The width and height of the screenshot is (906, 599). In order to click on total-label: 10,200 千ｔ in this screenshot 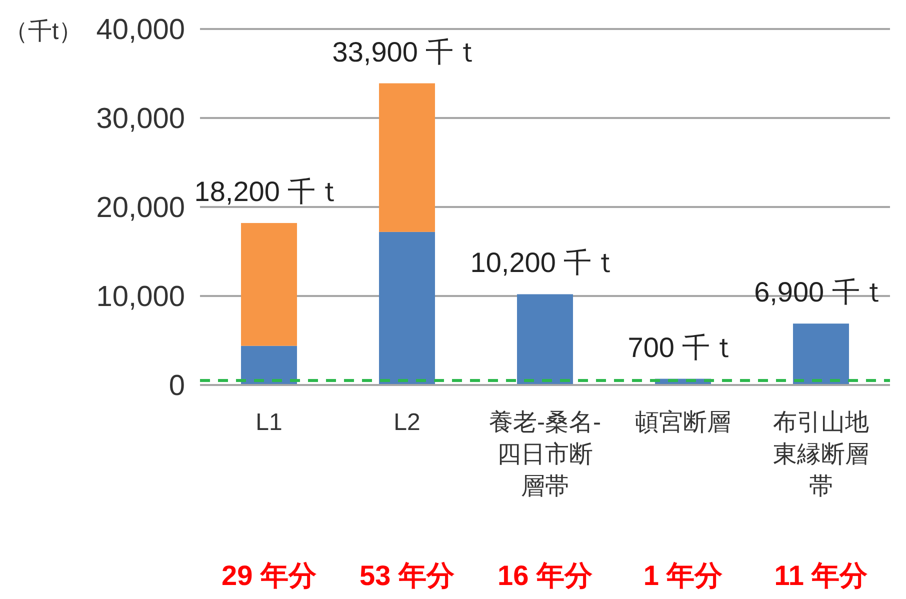, I will do `click(545, 262)`.